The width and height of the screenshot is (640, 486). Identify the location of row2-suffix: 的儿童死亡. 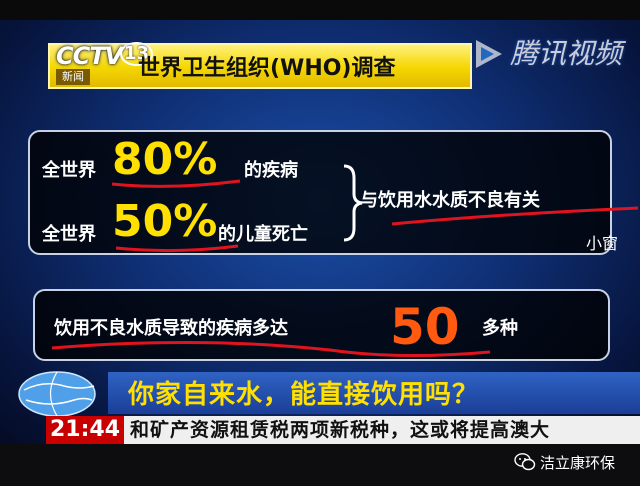
(263, 234).